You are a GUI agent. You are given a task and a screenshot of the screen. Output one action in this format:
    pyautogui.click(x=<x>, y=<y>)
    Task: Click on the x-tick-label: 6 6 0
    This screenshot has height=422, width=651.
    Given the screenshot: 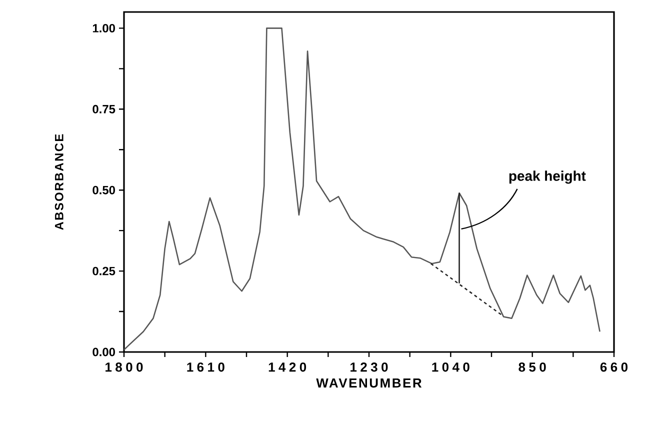 What is the action you would take?
    pyautogui.click(x=614, y=367)
    